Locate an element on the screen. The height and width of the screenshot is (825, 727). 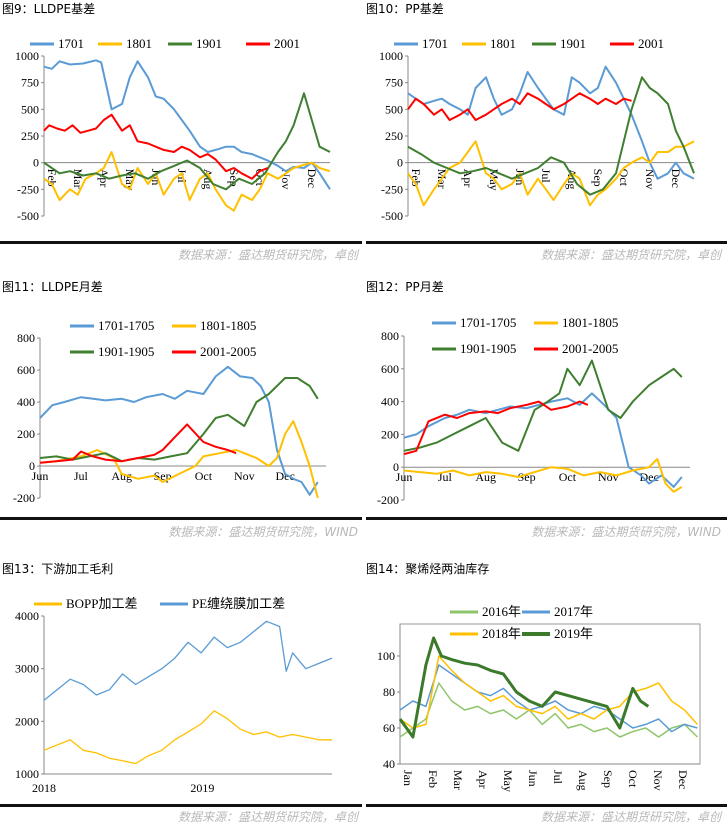
chart-title: 图14：聚烯烃两油库存 is located at coordinates (428, 569).